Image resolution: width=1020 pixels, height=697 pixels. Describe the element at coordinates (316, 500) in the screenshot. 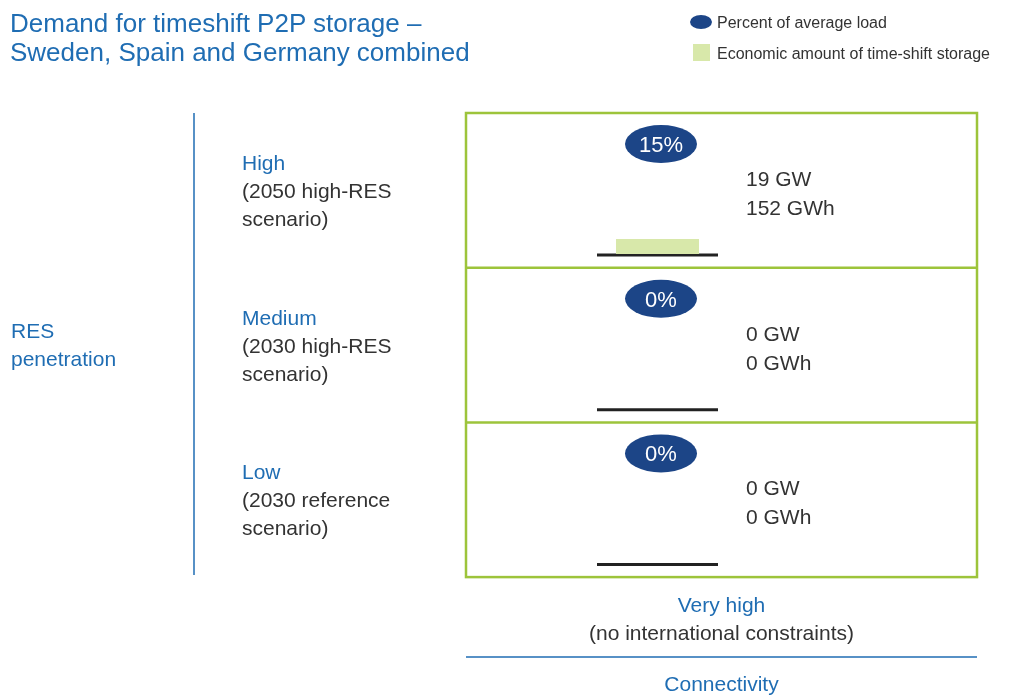

I see `category-label: Low (2030 reference scenario)` at that location.